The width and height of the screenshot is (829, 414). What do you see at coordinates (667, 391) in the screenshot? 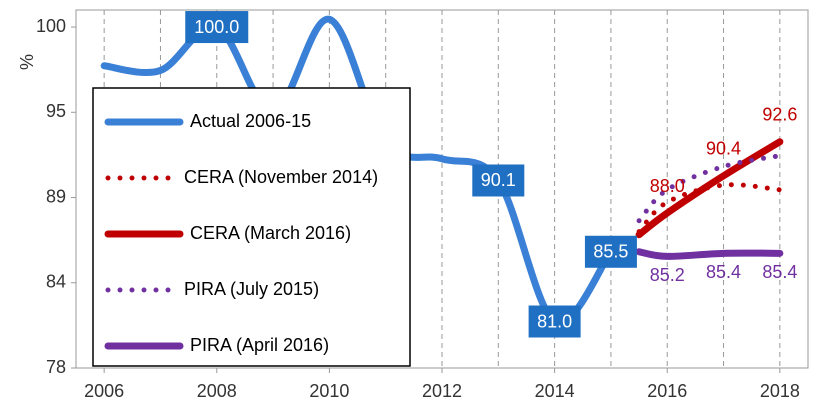
I see `x-tick-label: 2016` at bounding box center [667, 391].